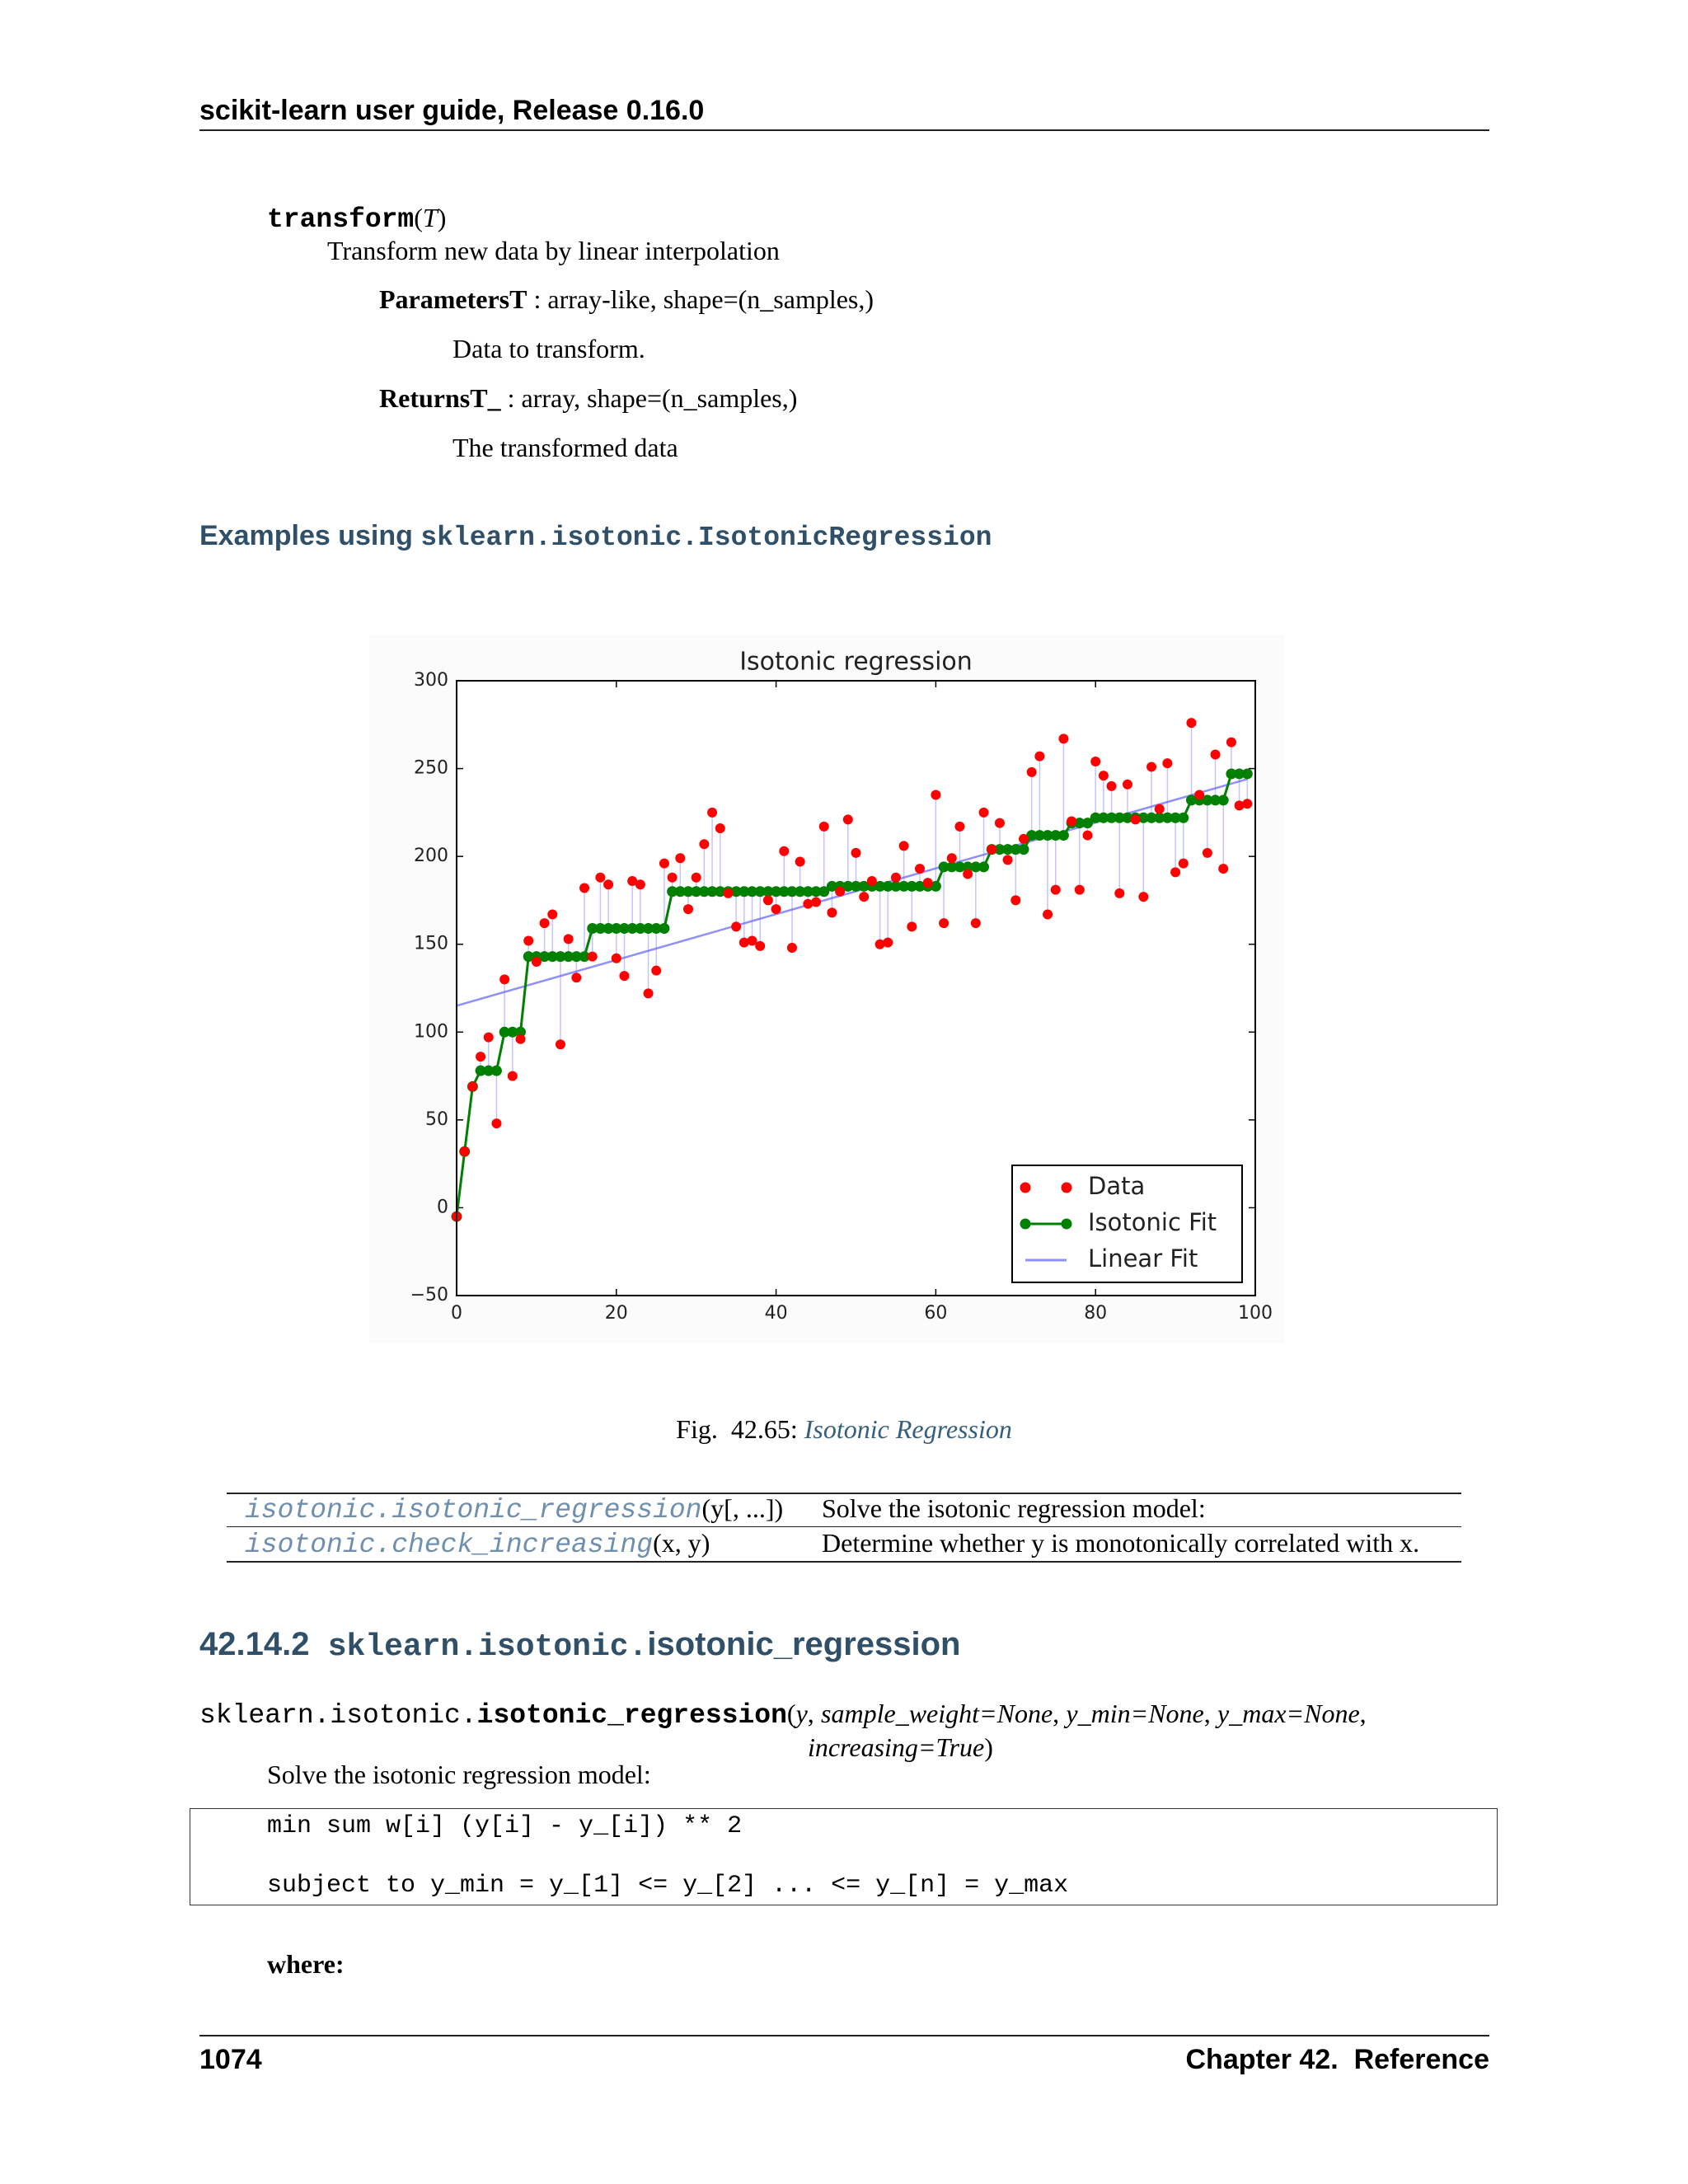 The width and height of the screenshot is (1688, 2184). What do you see at coordinates (908, 1429) in the screenshot?
I see `caption-link: Isotonic Regression` at bounding box center [908, 1429].